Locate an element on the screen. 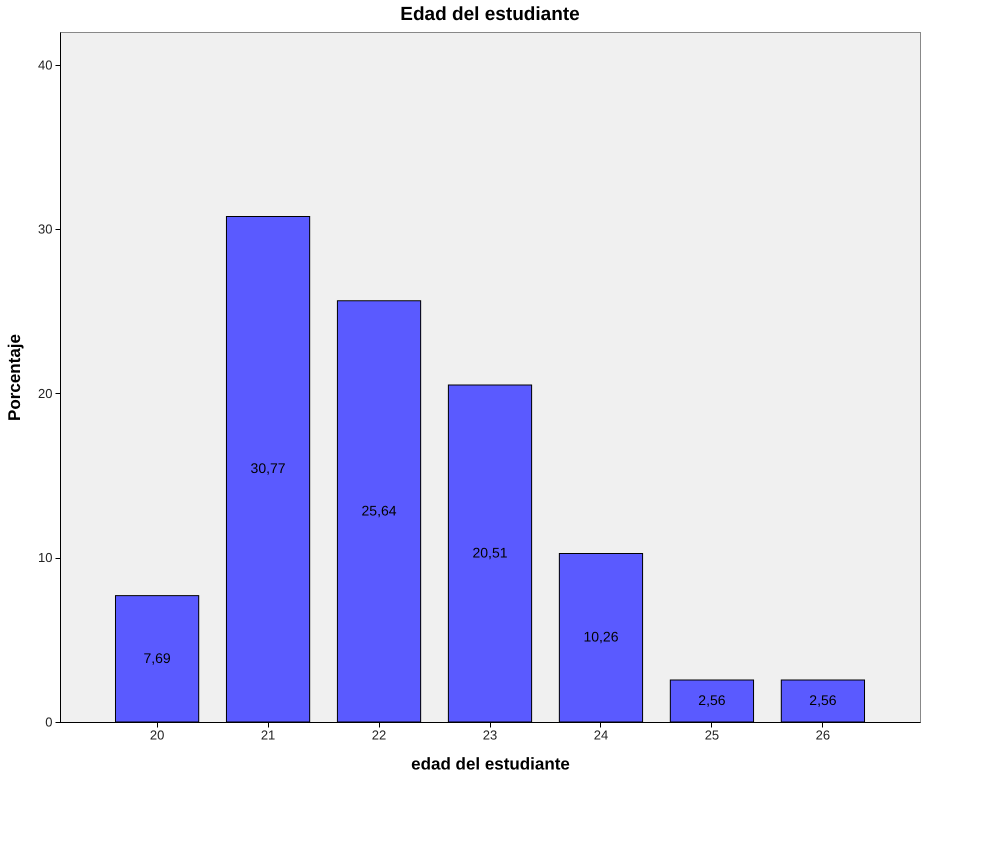  data-label: 30,77 is located at coordinates (268, 468).